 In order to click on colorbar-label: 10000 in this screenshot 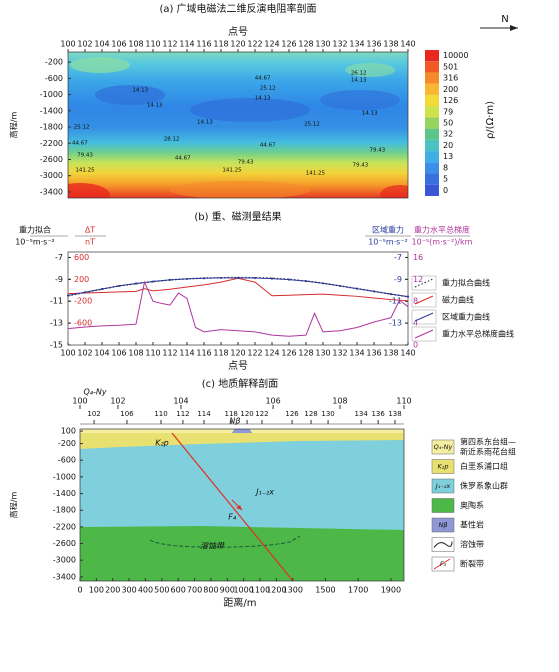, I will do `click(455, 55)`.